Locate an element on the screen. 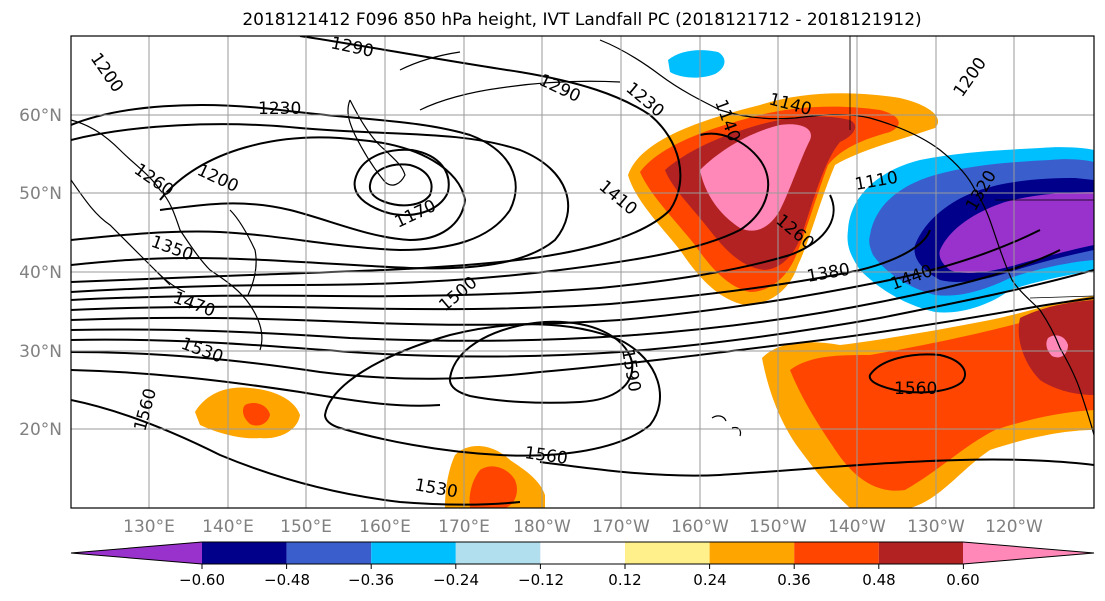 This screenshot has height=601, width=1105. lon-label: 150°E is located at coordinates (306, 527).